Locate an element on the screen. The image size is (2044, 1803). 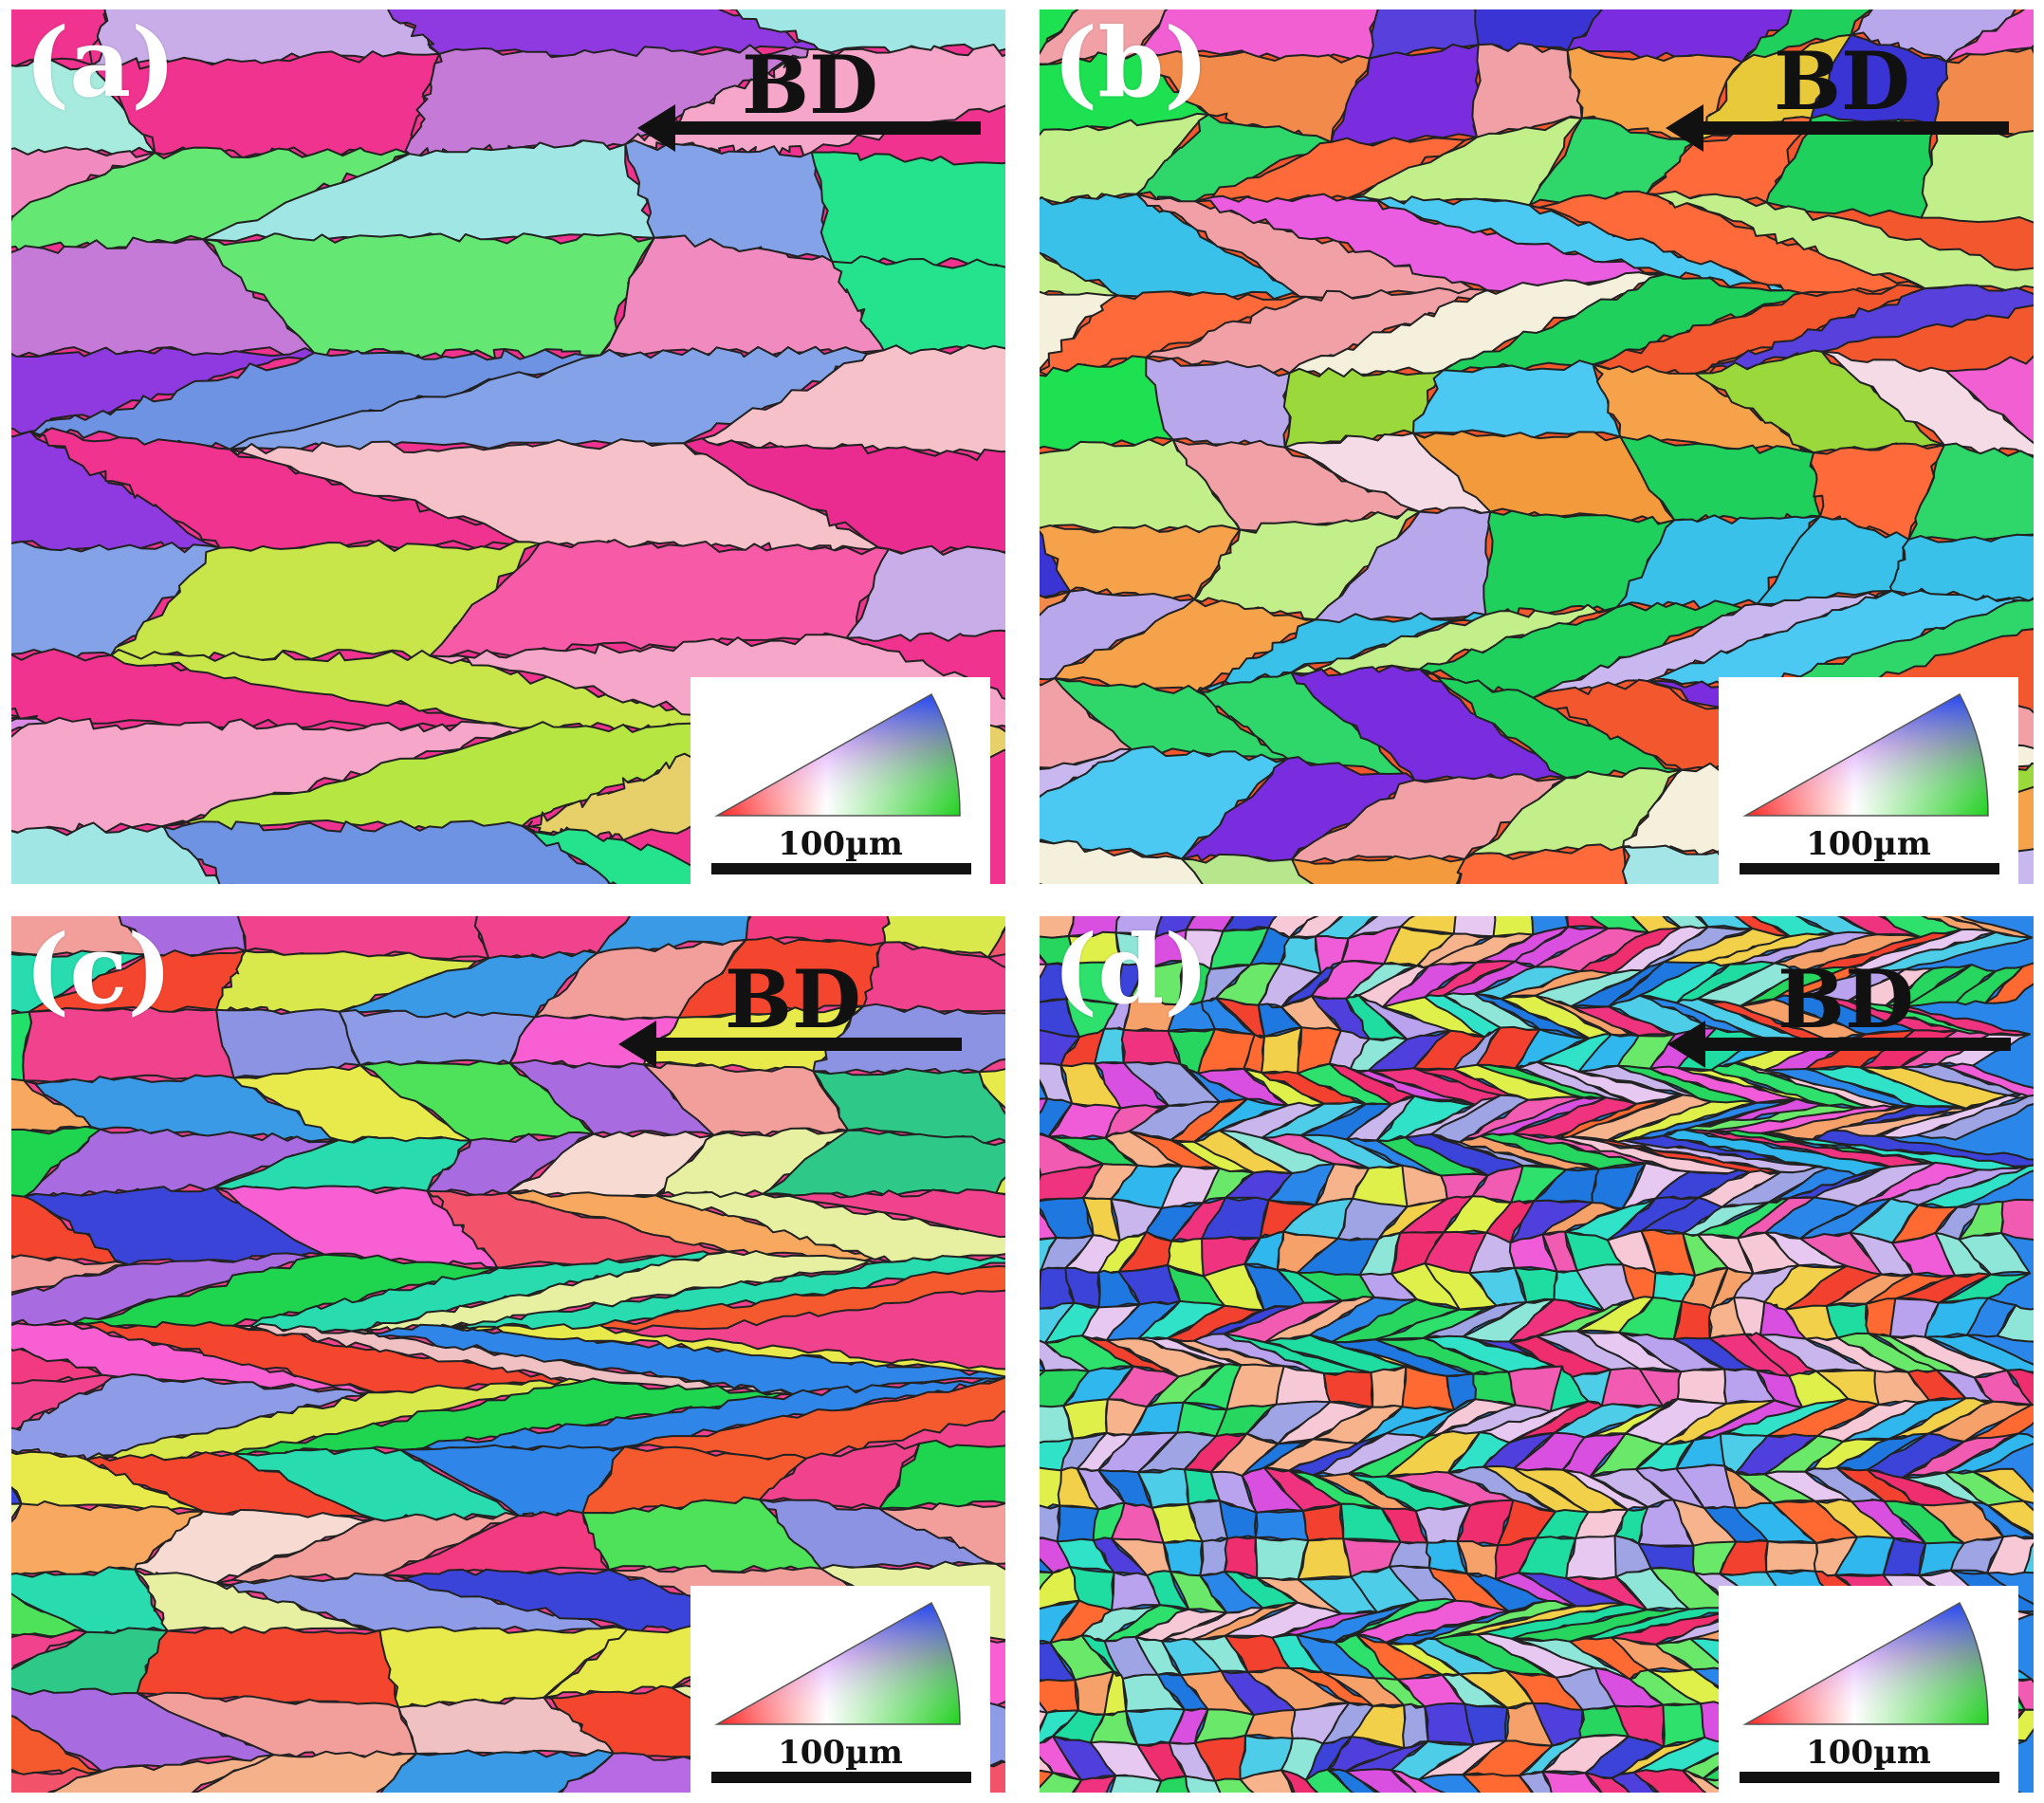
panel-label-b: (b) is located at coordinates (1131, 64).